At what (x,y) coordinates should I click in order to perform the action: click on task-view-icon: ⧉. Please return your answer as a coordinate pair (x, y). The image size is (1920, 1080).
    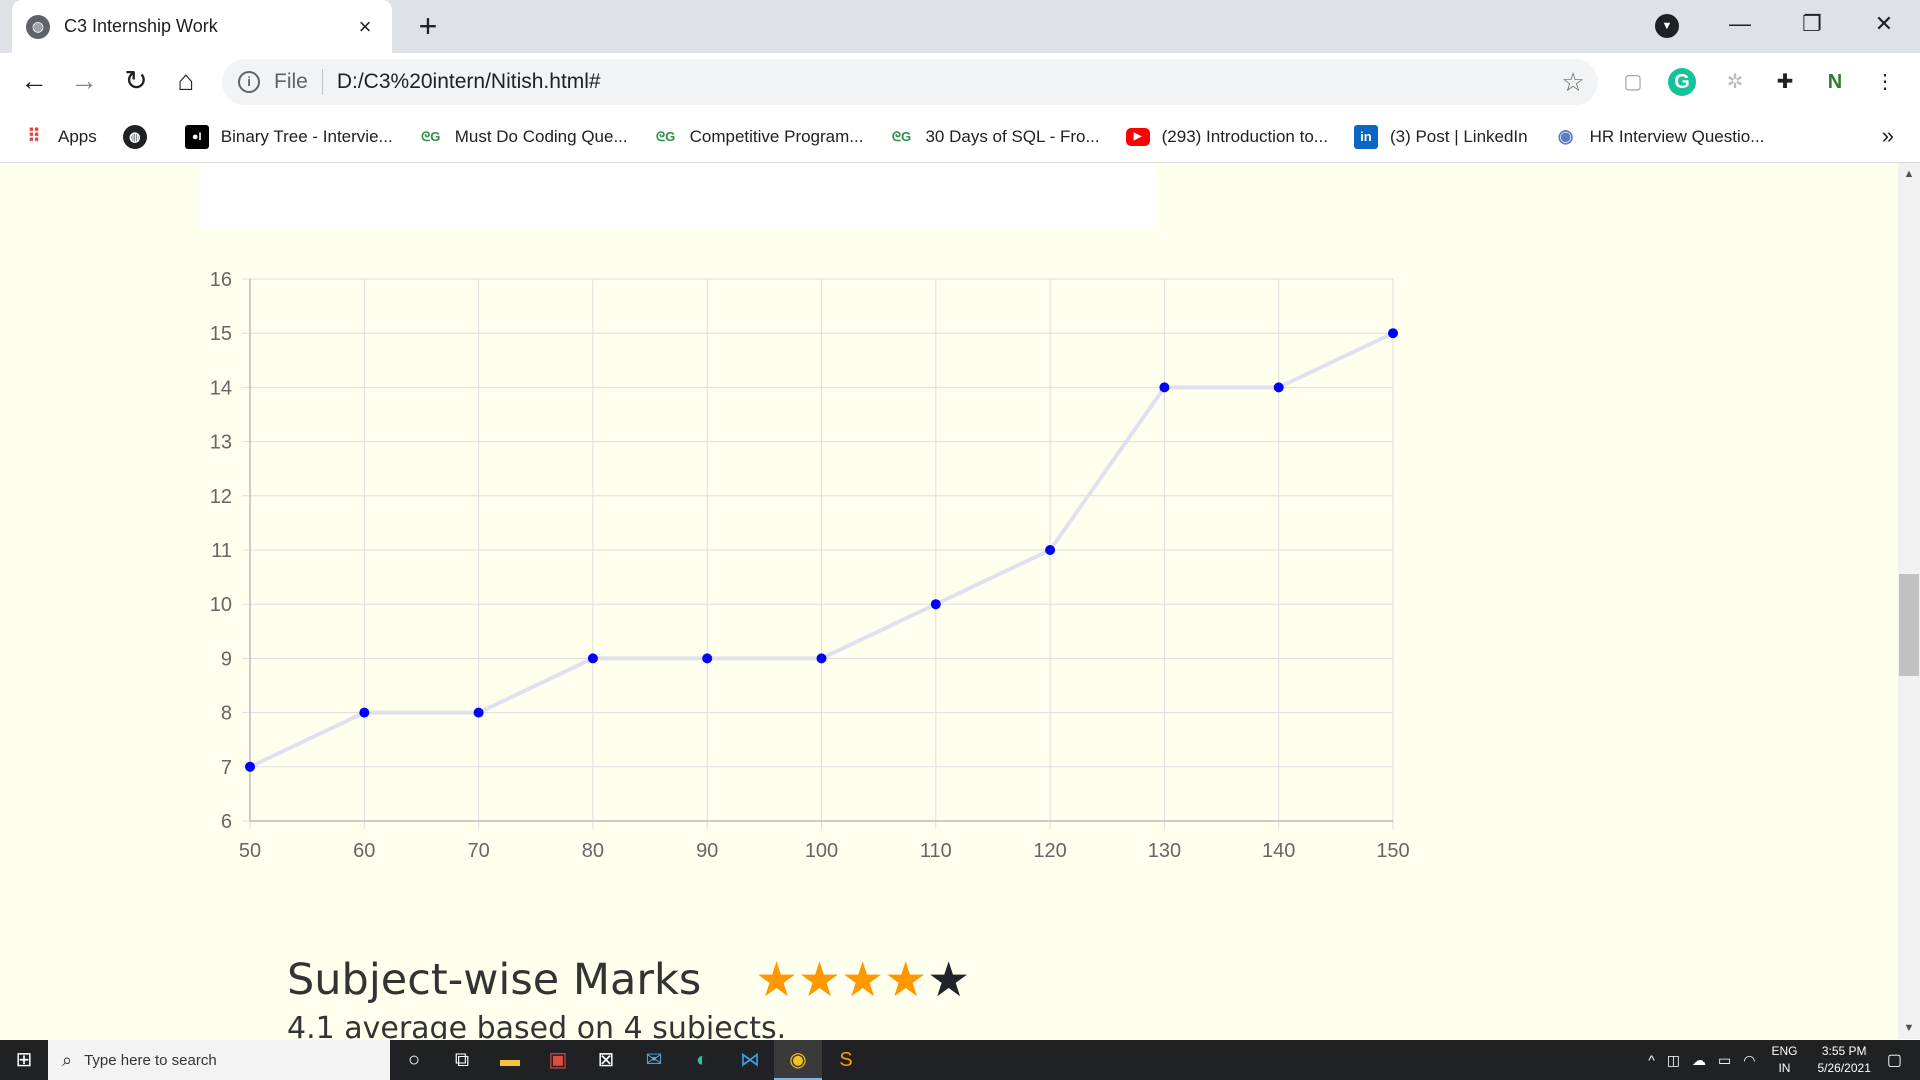
    Looking at the image, I should click on (462, 1060).